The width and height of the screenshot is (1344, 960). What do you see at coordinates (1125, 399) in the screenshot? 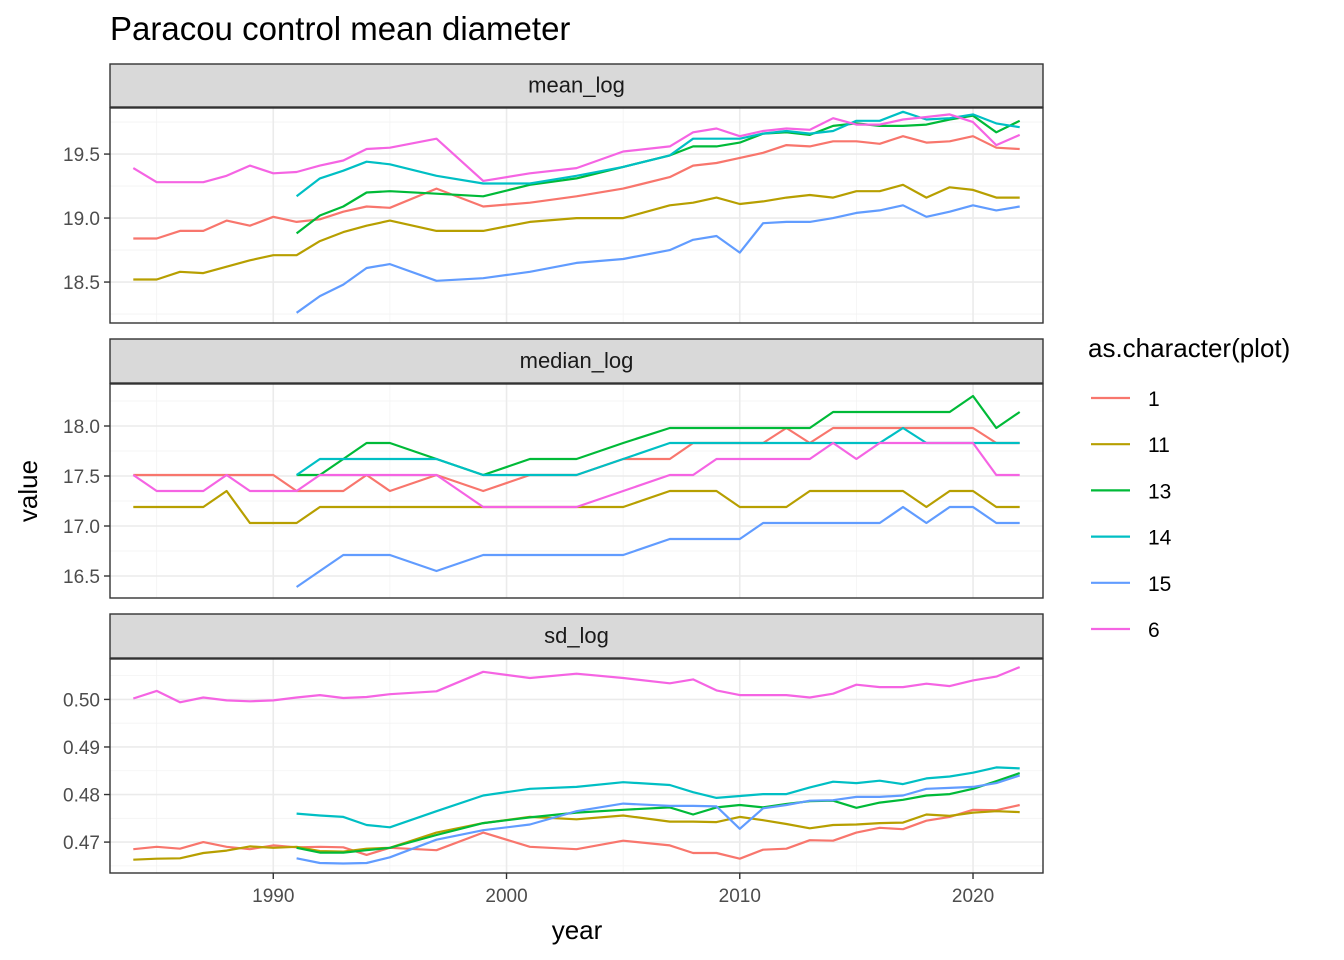
I see `legend-item-1: 1` at bounding box center [1125, 399].